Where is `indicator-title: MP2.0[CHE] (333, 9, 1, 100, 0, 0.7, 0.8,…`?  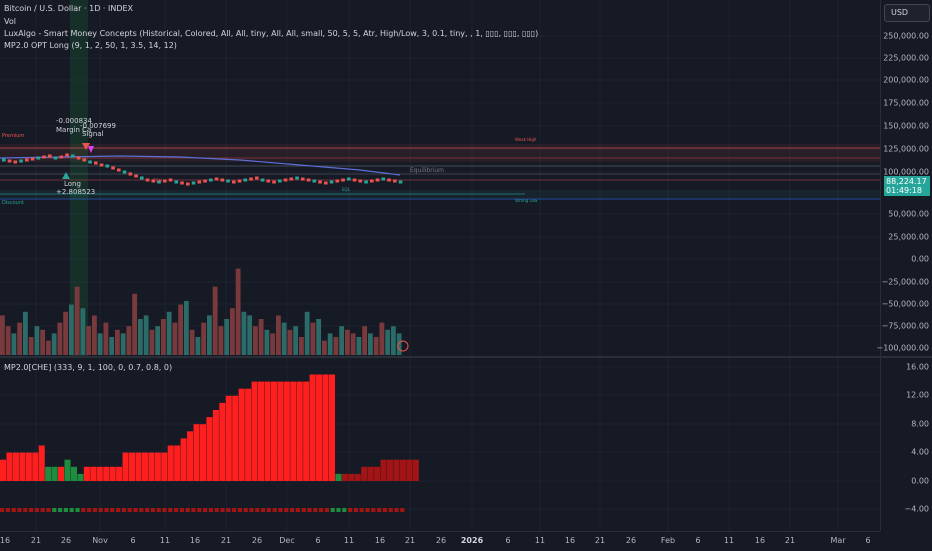
indicator-title: MP2.0[CHE] (333, 9, 1, 100, 0, 0.7, 0.8,… is located at coordinates (88, 367).